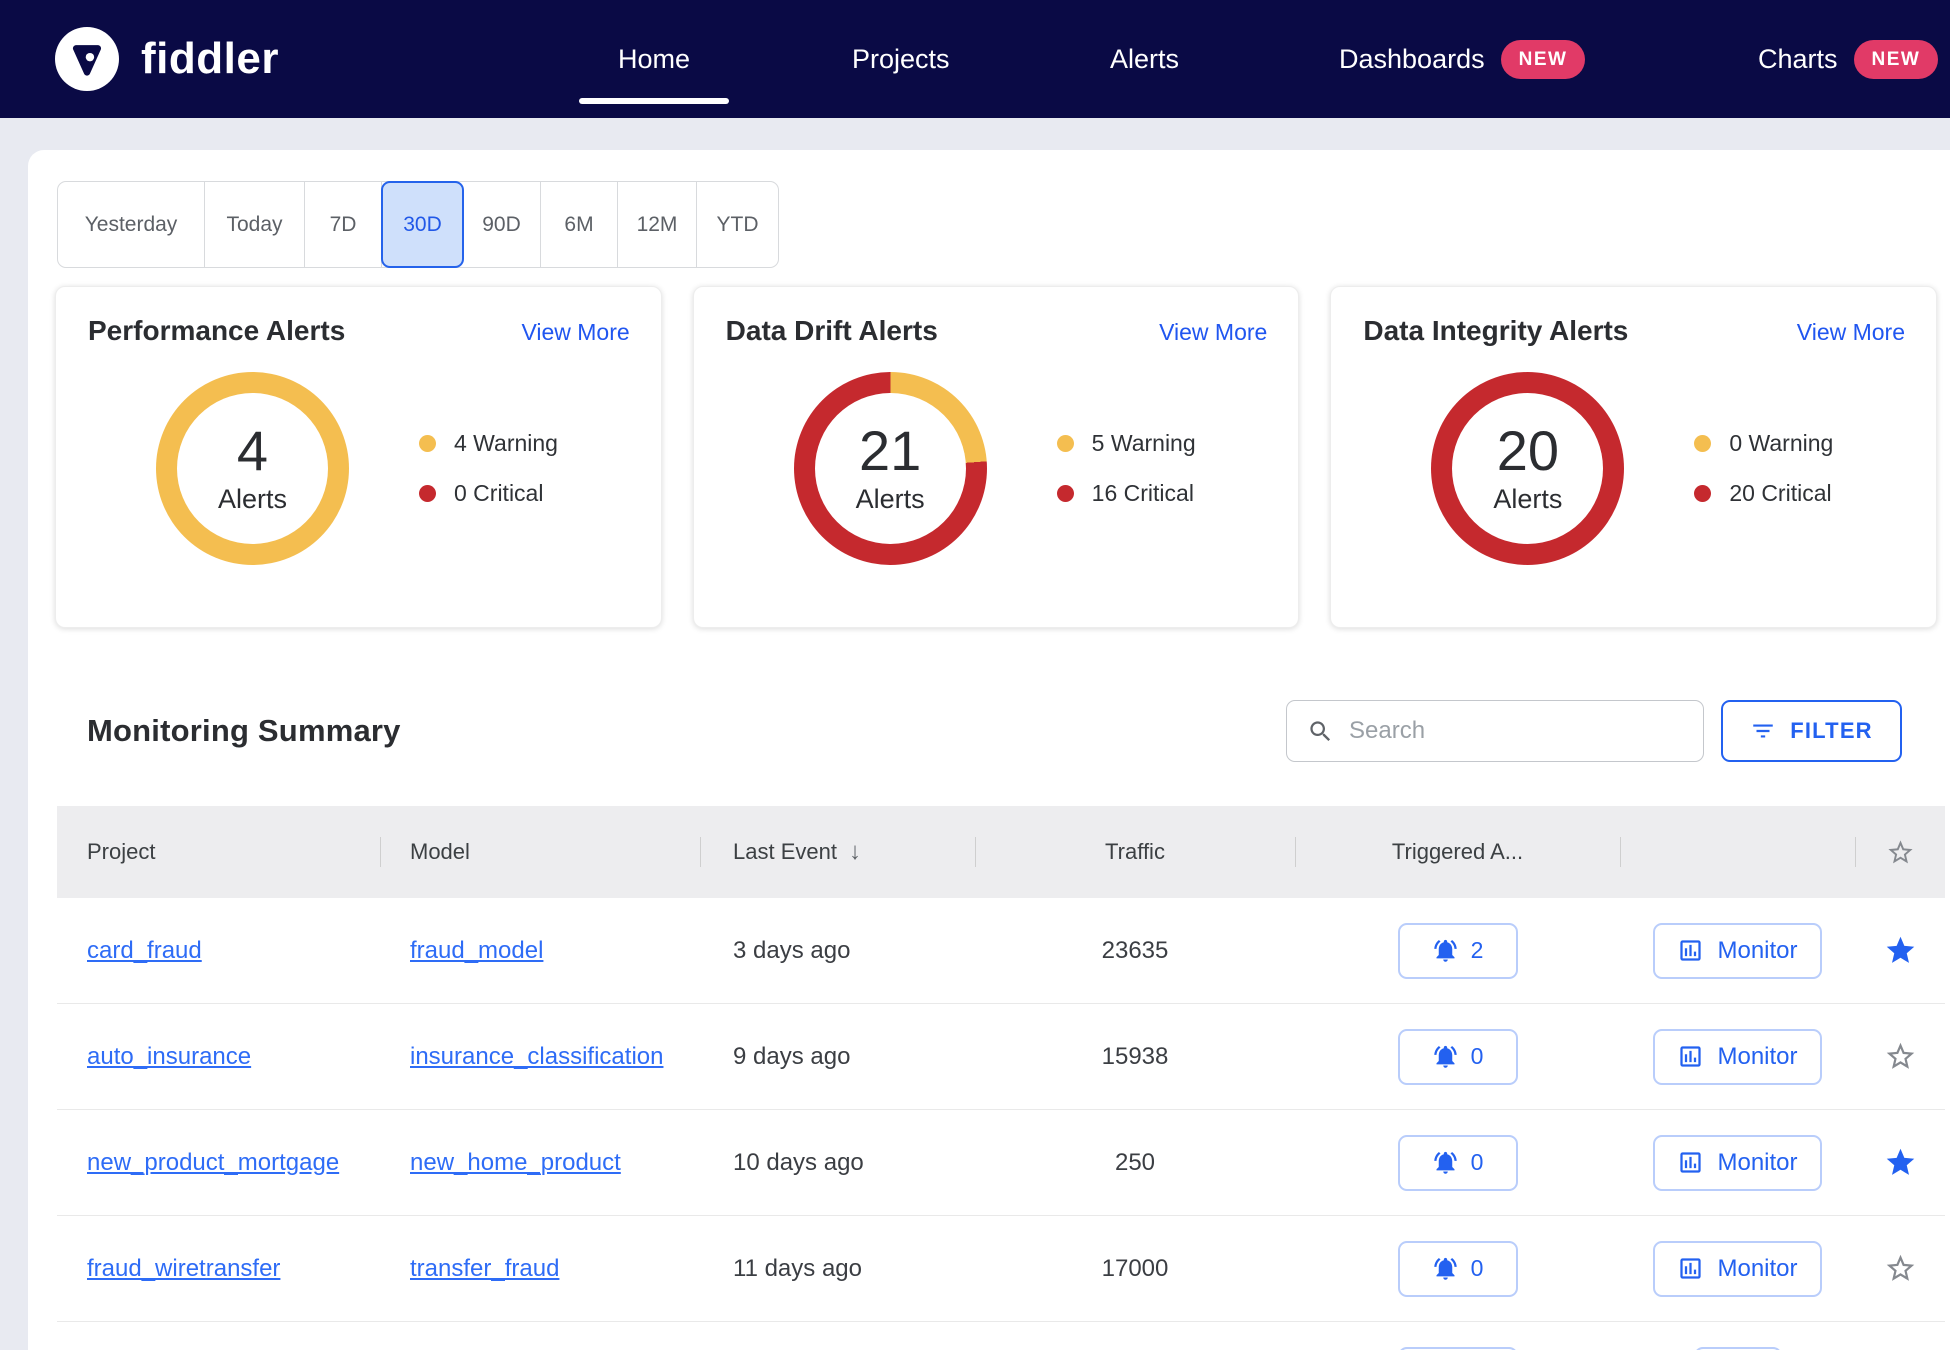 This screenshot has height=1350, width=1950. I want to click on brand: fiddler, so click(167, 59).